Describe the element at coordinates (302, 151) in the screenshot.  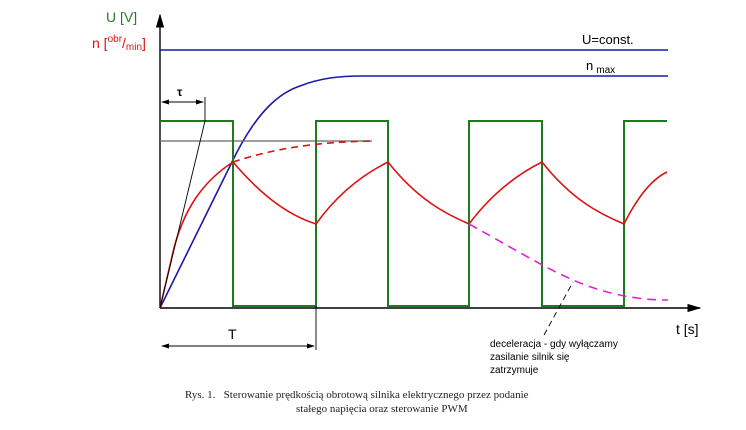
I see `speed-curve-pwm-dashed` at that location.